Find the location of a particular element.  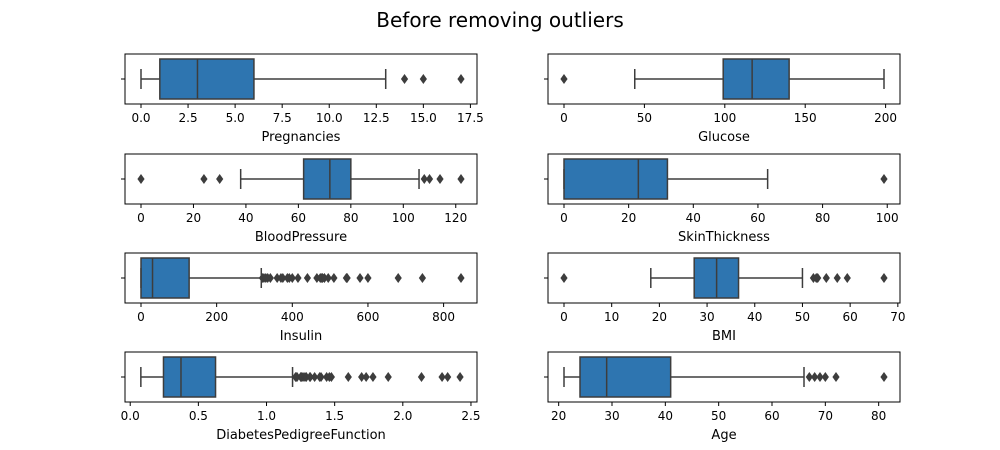

bloodpressure-xtick-label: 60 is located at coordinates (298, 218).